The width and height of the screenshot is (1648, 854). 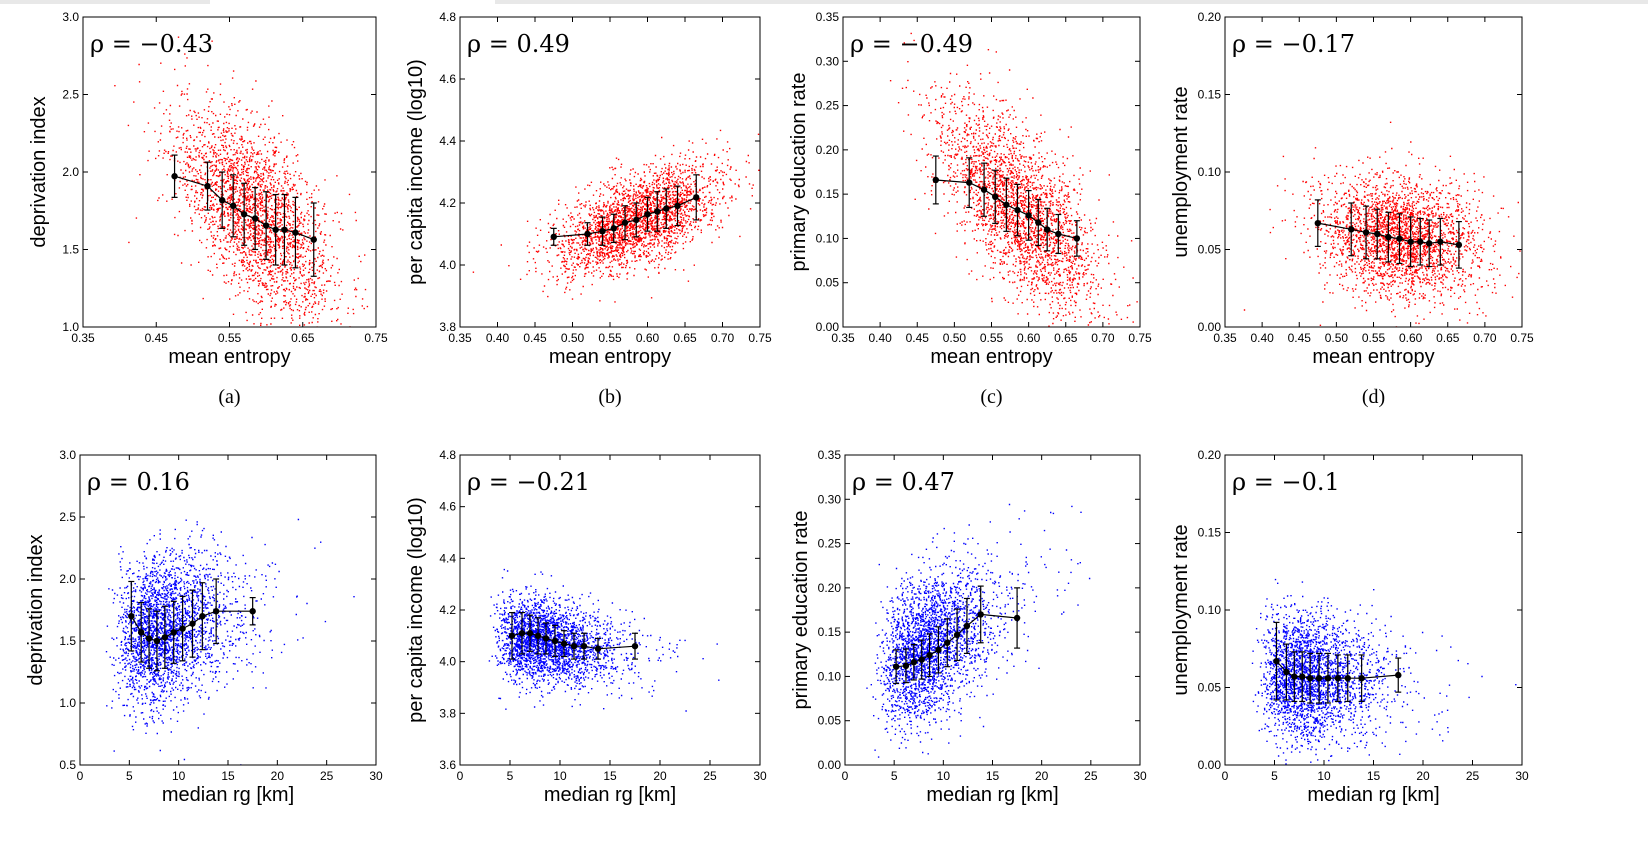 I want to click on y-tick-label: 0.20, so click(x=828, y=150).